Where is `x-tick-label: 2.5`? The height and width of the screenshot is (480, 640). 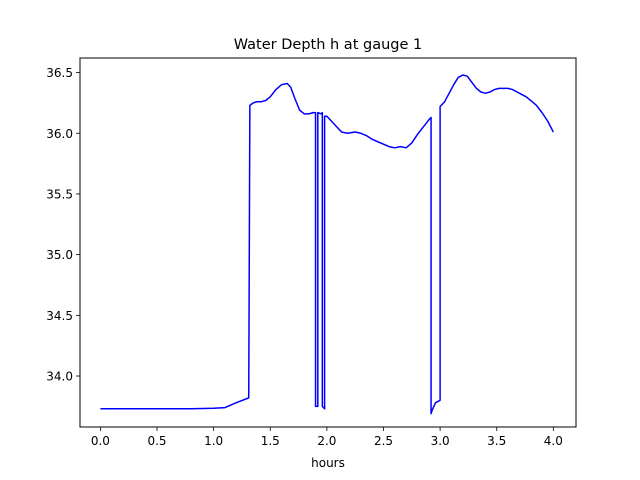
x-tick-label: 2.5 is located at coordinates (383, 441).